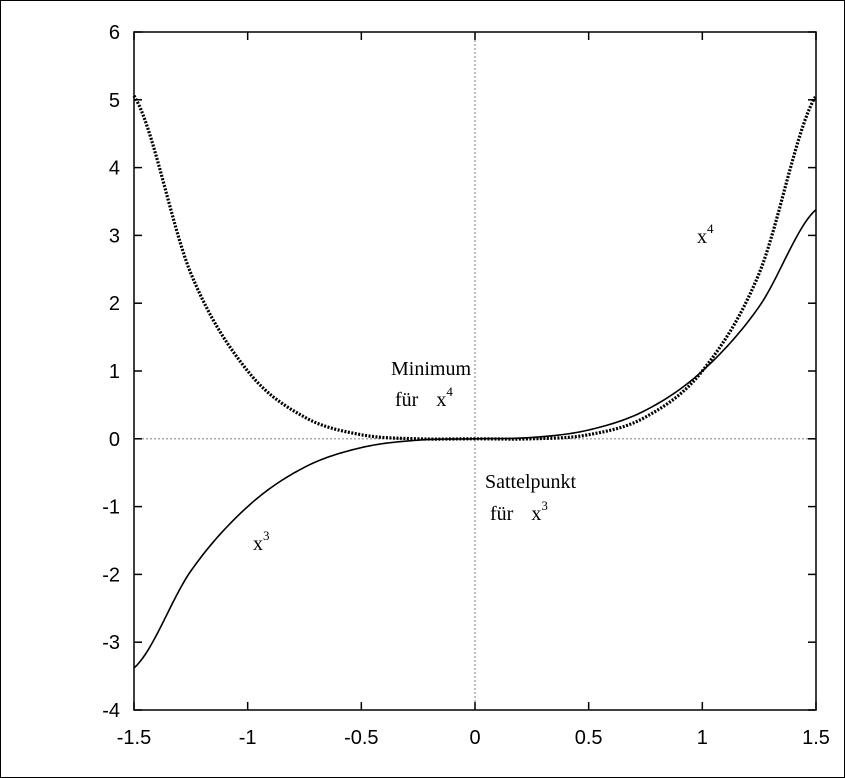  I want to click on annotation-minimum-line1: Minimum, so click(431, 369).